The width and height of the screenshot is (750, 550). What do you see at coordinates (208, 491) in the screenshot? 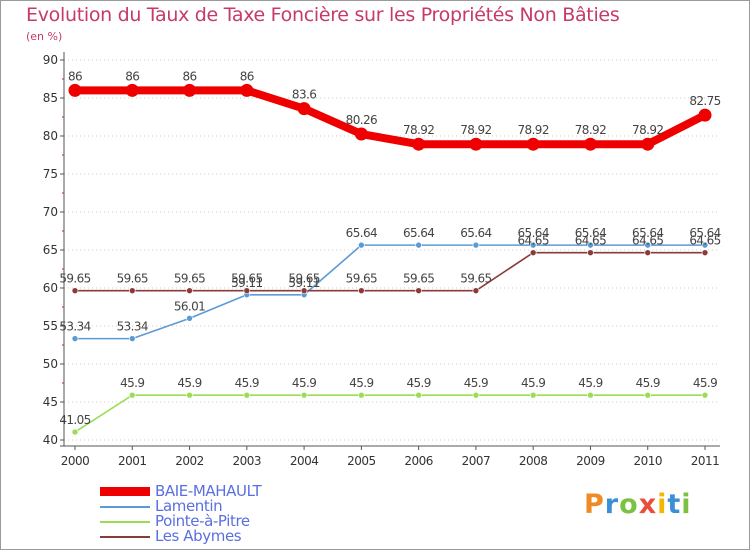
I see `legend-label: BAIE-MAHAULT` at bounding box center [208, 491].